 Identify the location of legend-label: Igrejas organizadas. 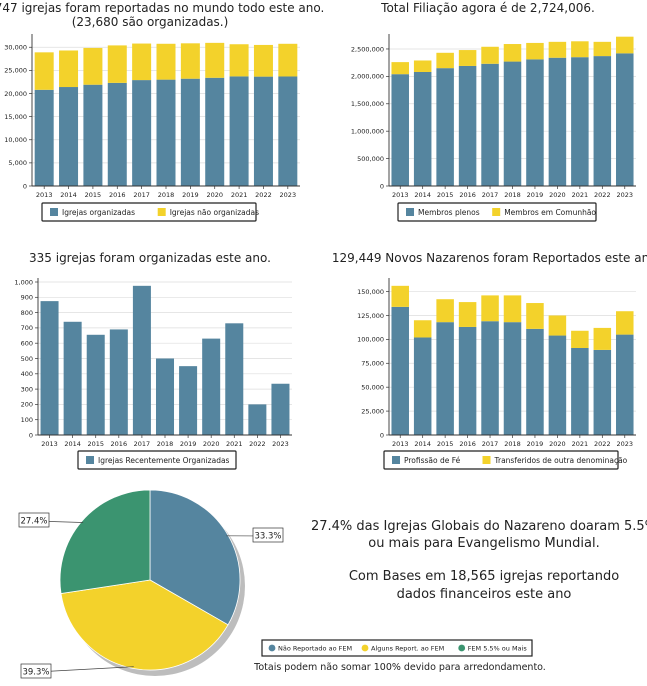
(98, 212).